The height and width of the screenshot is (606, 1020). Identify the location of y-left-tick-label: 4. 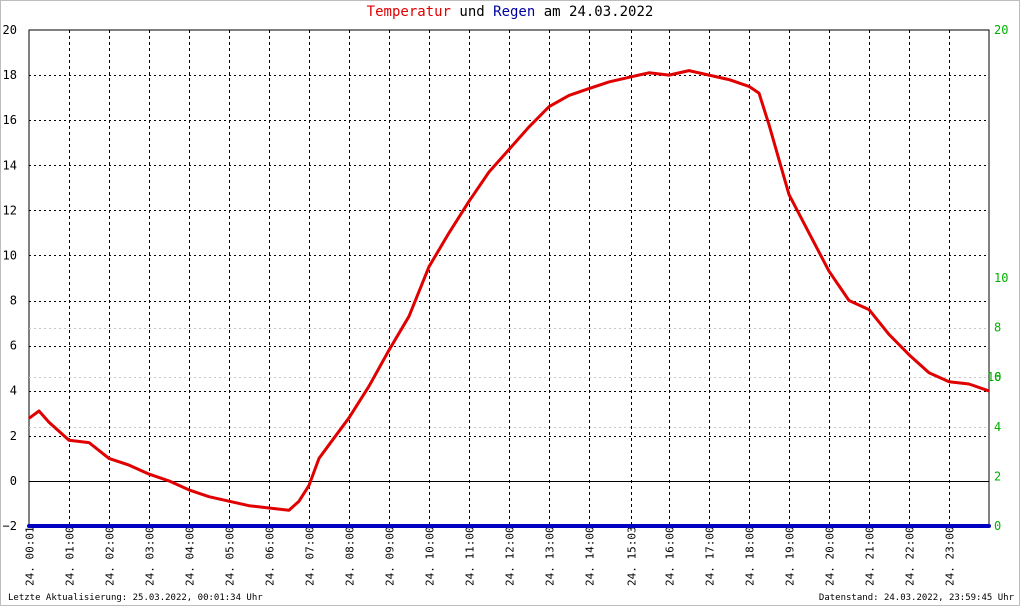
(13, 391).